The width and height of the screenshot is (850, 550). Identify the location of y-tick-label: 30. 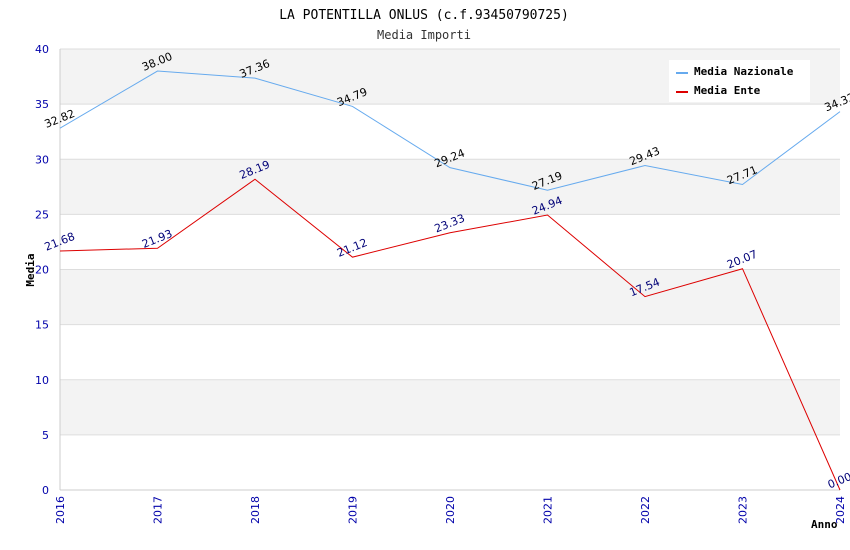
(42, 159).